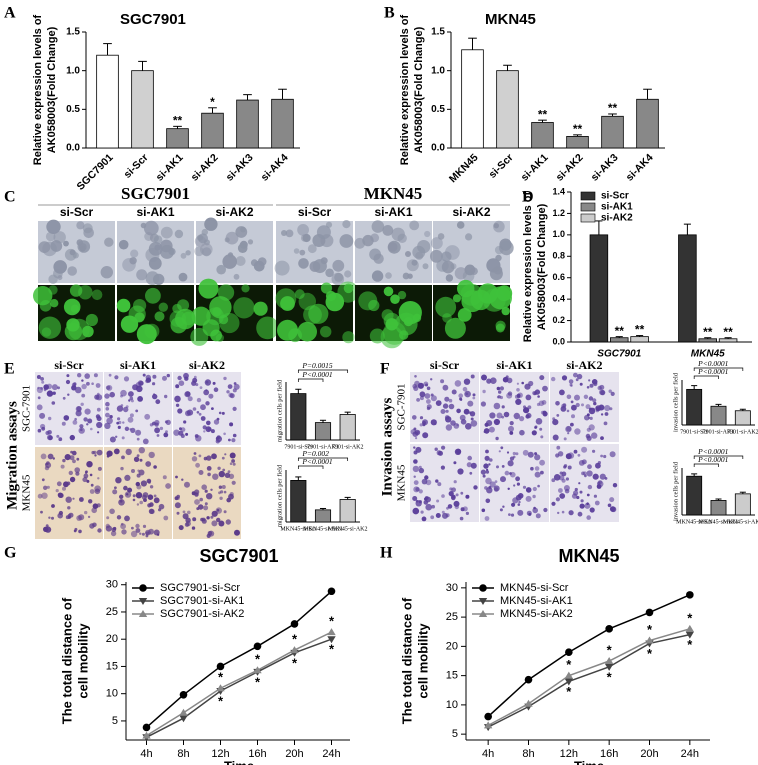 The image size is (758, 765). Describe the element at coordinates (615, 196) in the screenshot. I see `legend-label: si-Scr` at that location.